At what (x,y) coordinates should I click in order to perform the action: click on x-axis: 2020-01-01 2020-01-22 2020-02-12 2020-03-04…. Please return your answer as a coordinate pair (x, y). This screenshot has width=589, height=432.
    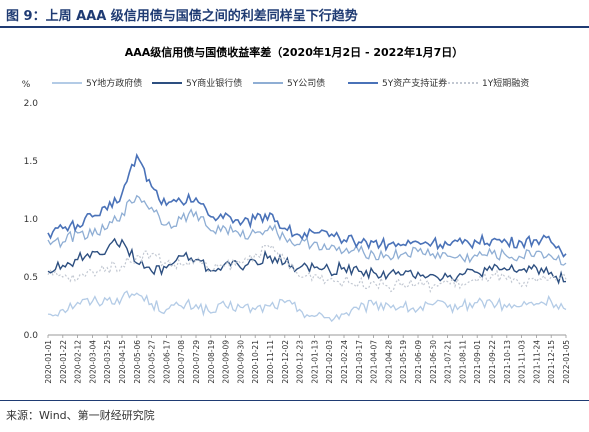
    Looking at the image, I should click on (307, 359).